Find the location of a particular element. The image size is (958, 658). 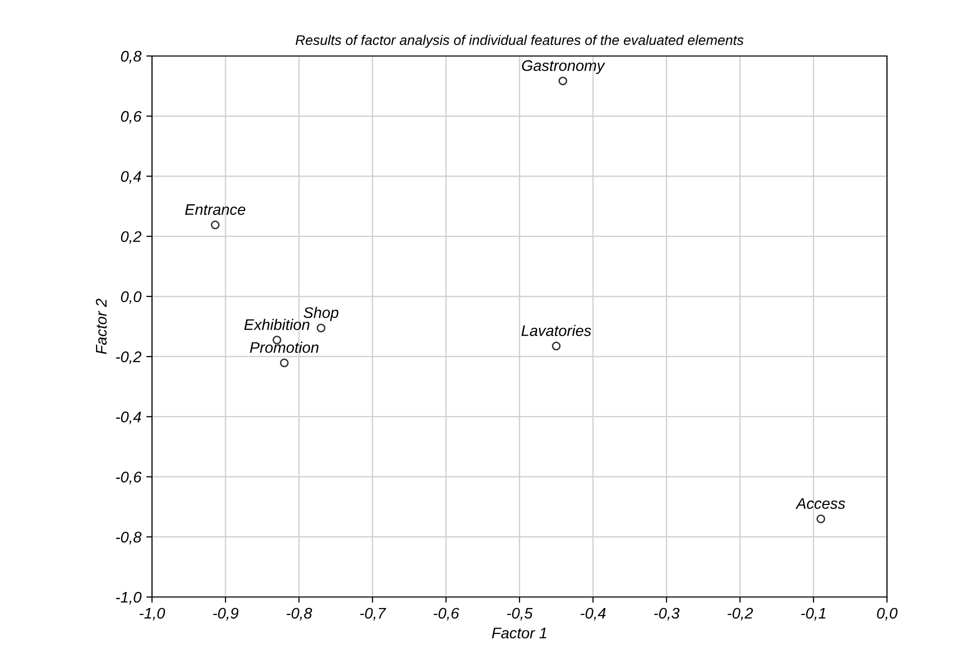

y-tick-label: 0,8 is located at coordinates (131, 57).